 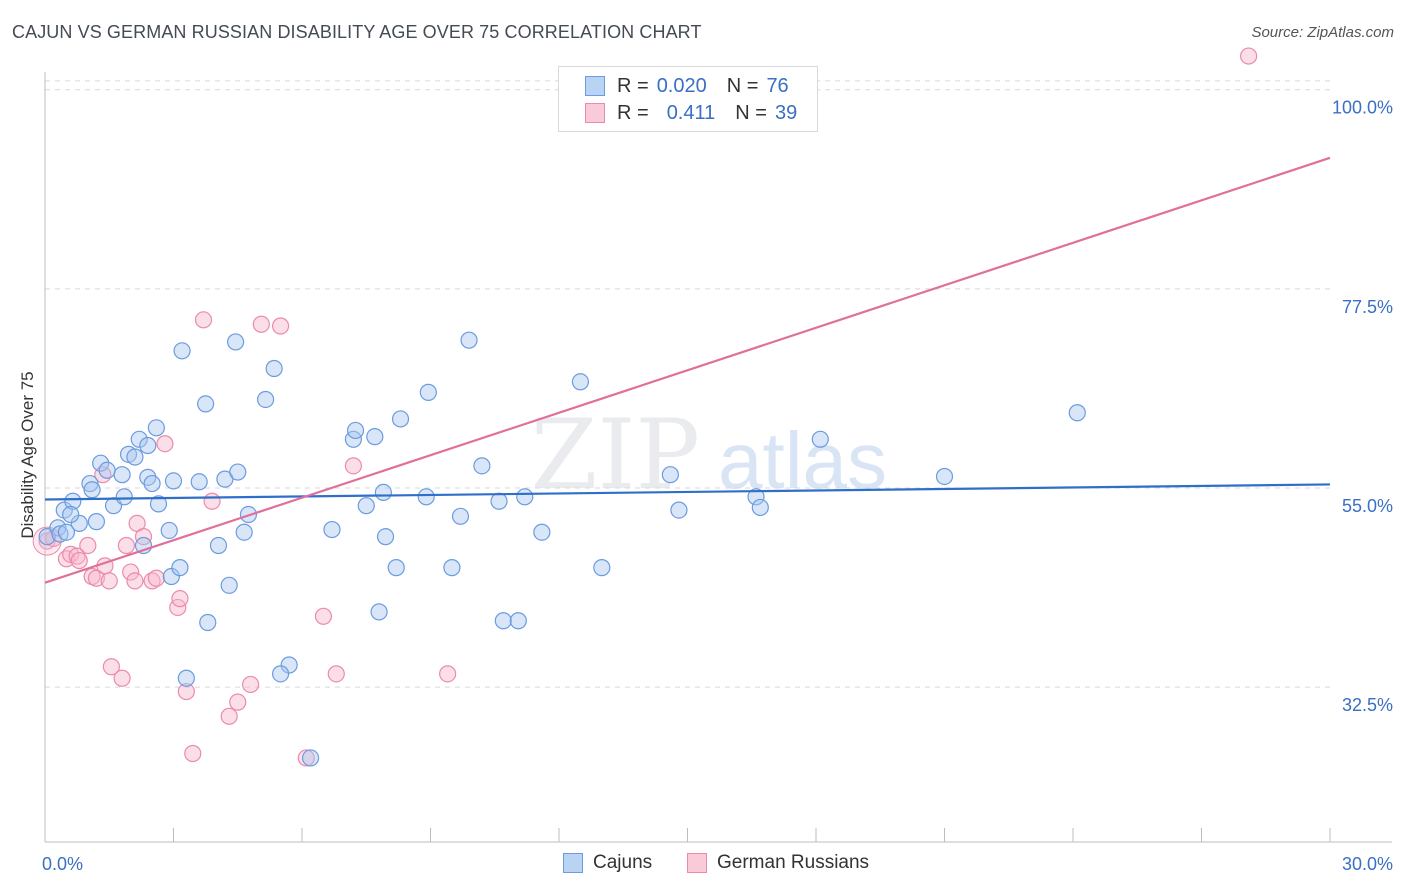 What do you see at coordinates (595, 86) in the screenshot?
I see `cajuns-swatch` at bounding box center [595, 86].